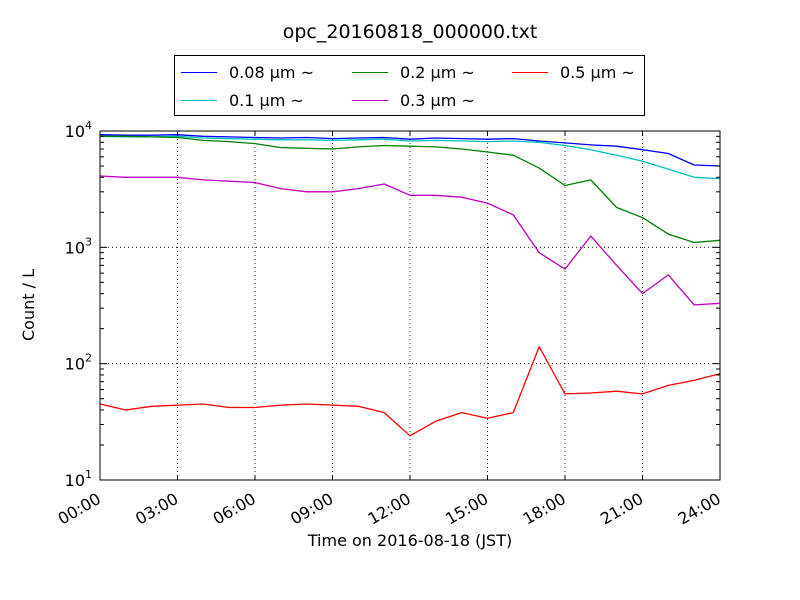  What do you see at coordinates (621, 509) in the screenshot?
I see `x-tick-label: 21:00` at bounding box center [621, 509].